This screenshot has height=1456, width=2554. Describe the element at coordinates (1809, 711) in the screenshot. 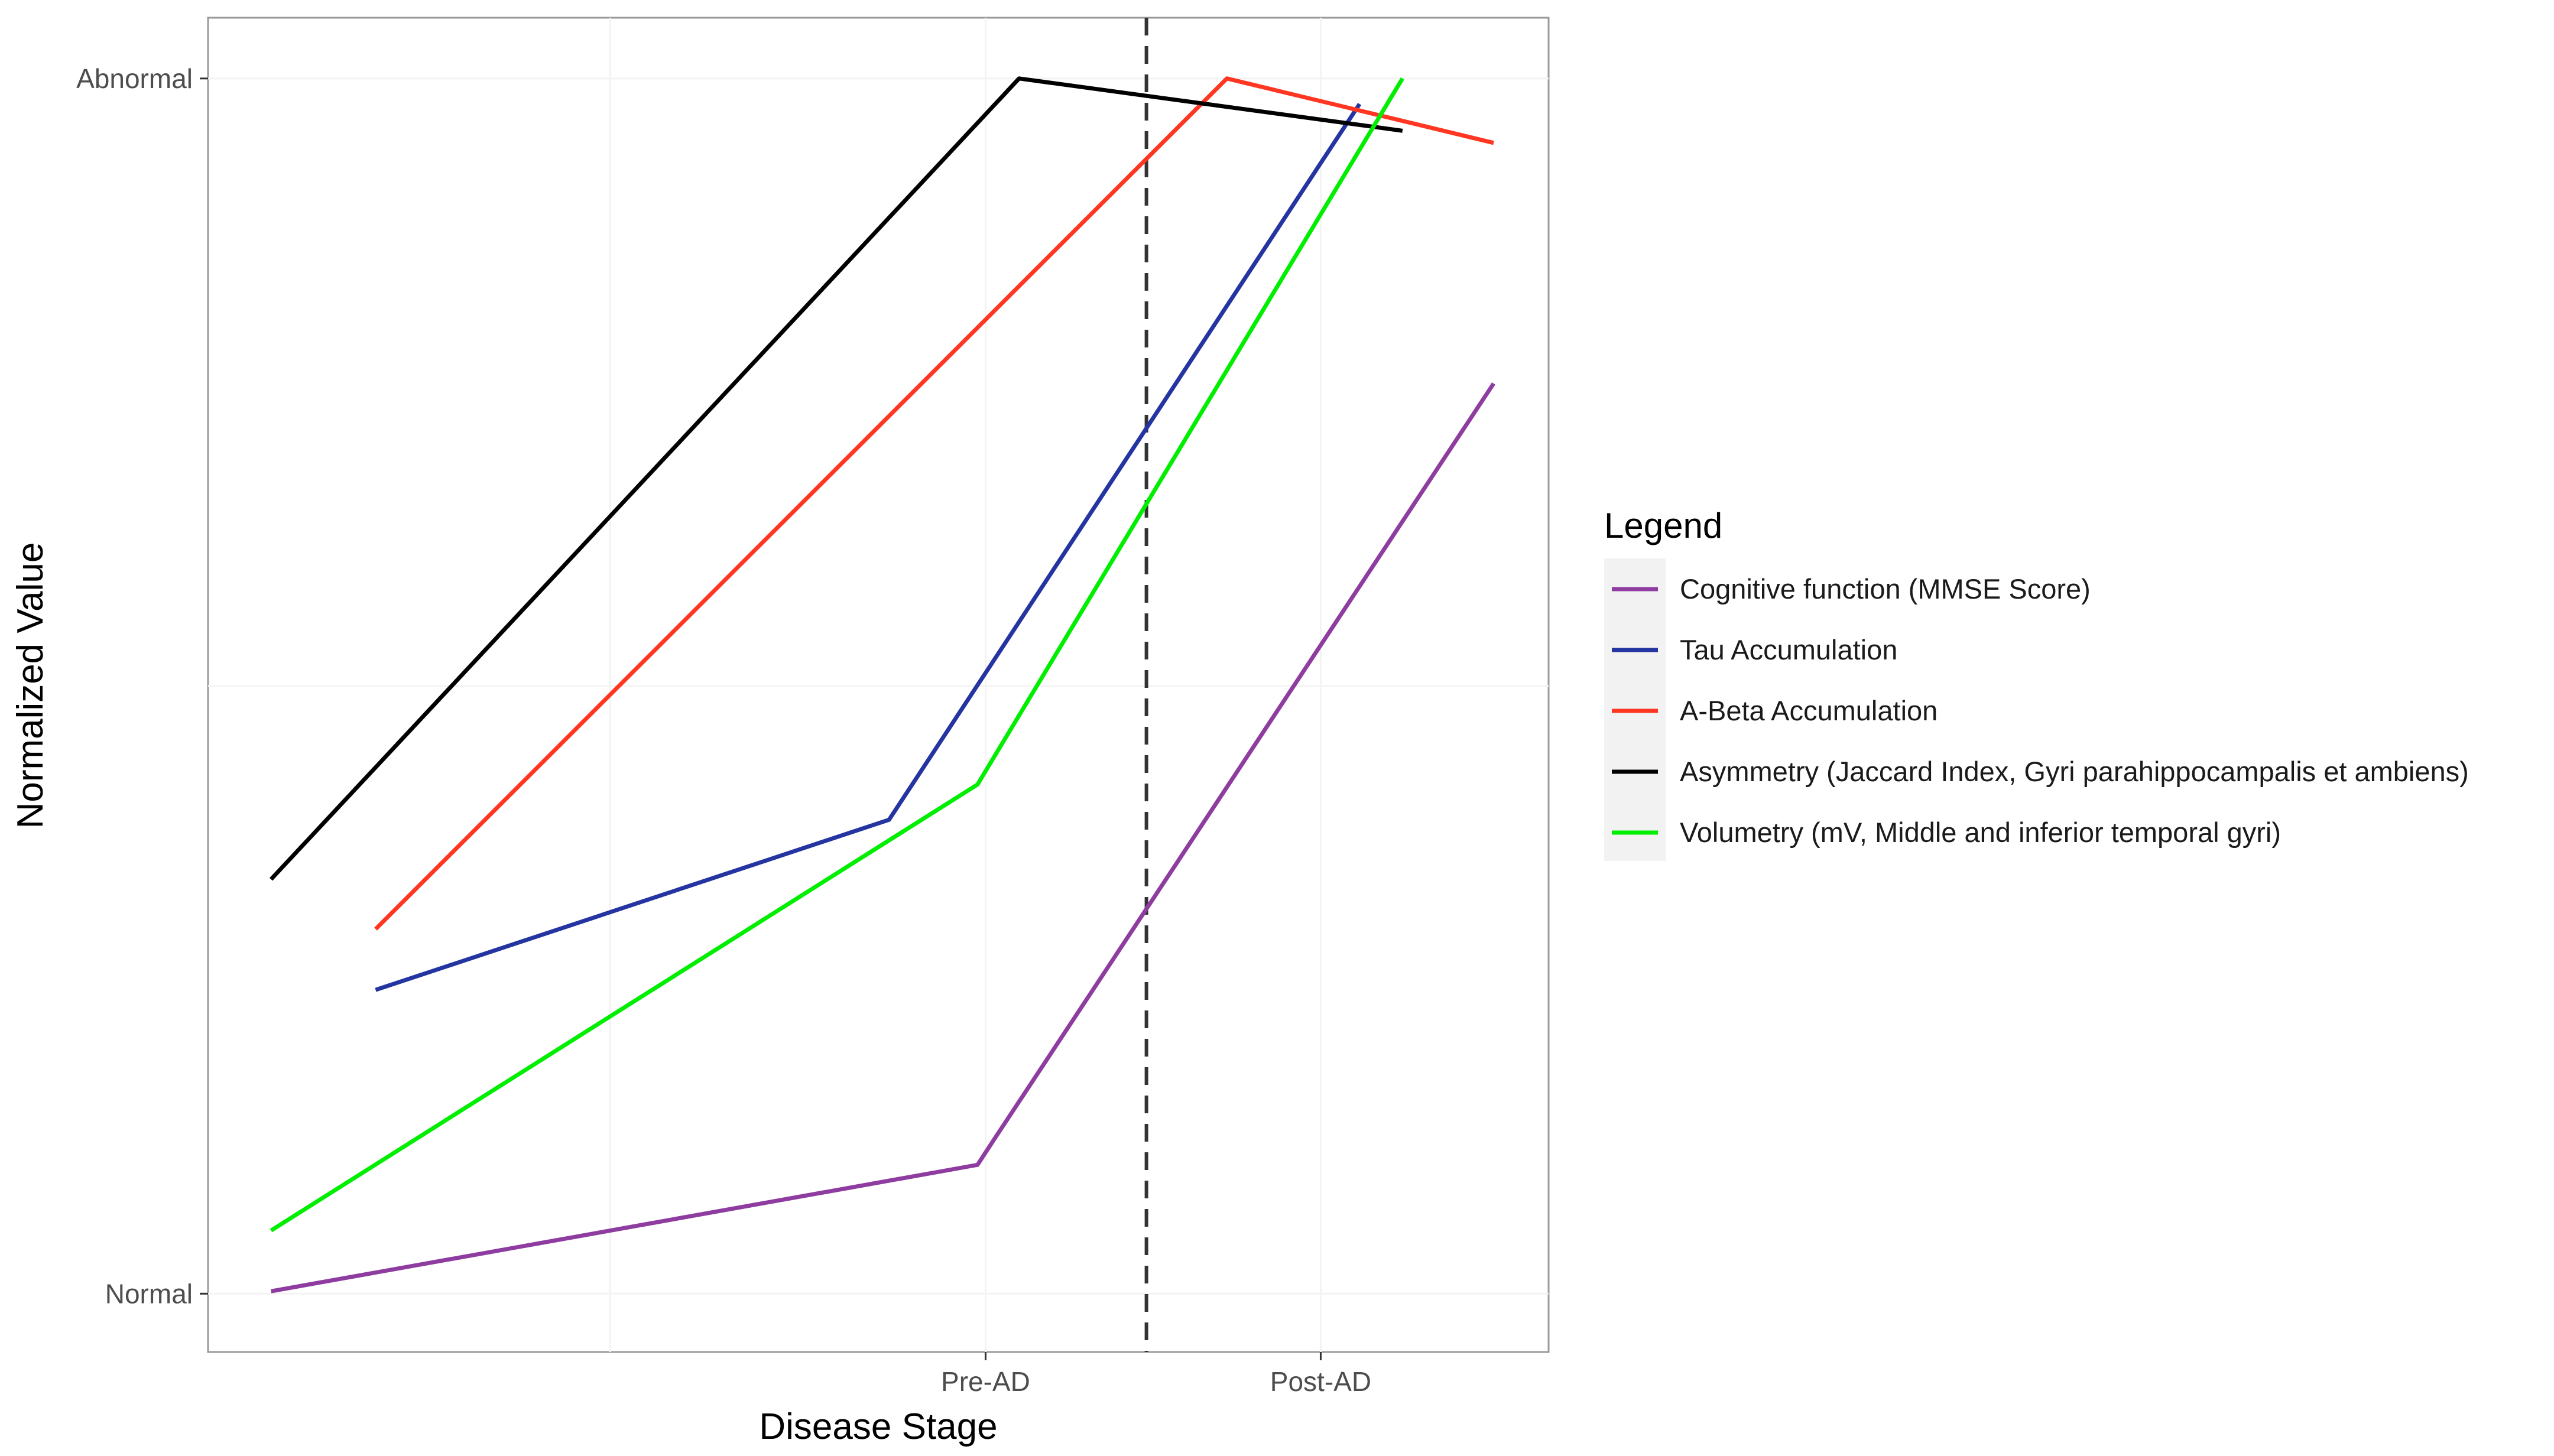

I see `legend-label-3: A-Beta Accumulation` at that location.